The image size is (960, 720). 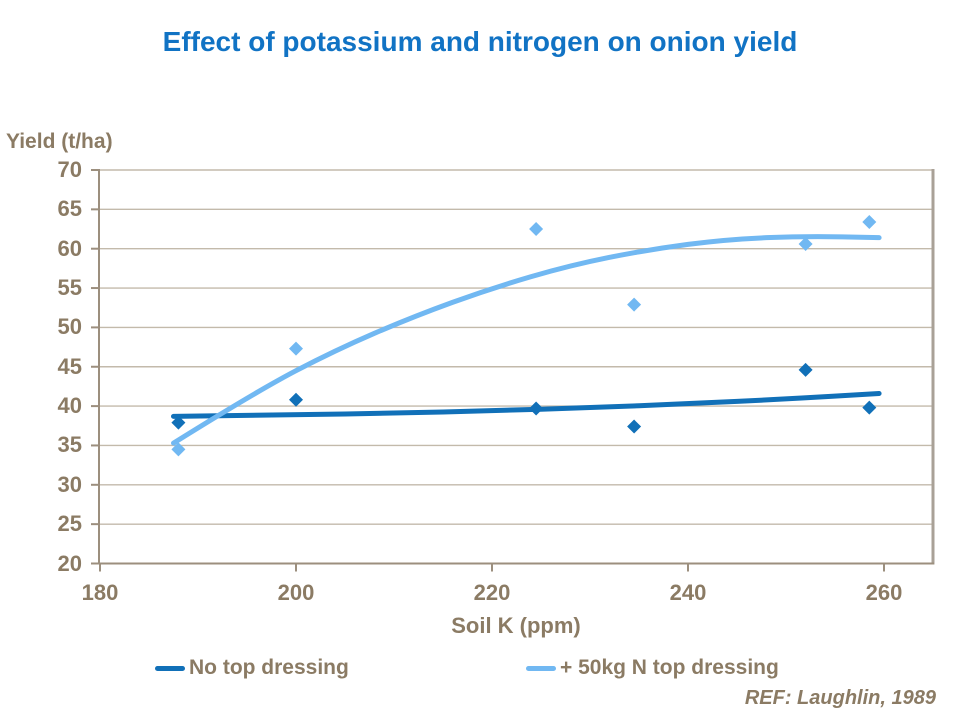 I want to click on y-tick-label: 20, so click(x=69, y=563).